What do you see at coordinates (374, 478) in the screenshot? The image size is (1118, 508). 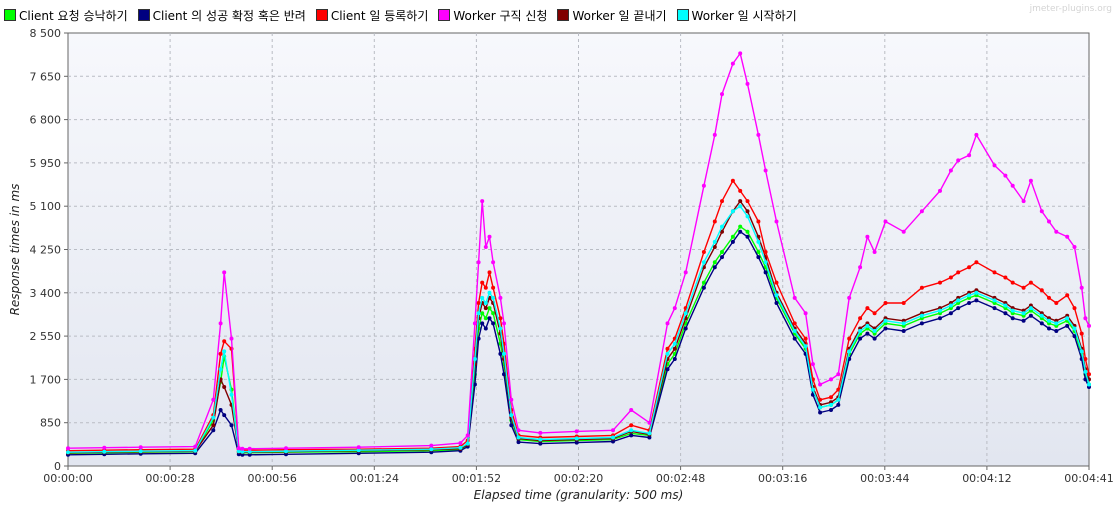 I see `x-tick-label: 00:01:24` at bounding box center [374, 478].